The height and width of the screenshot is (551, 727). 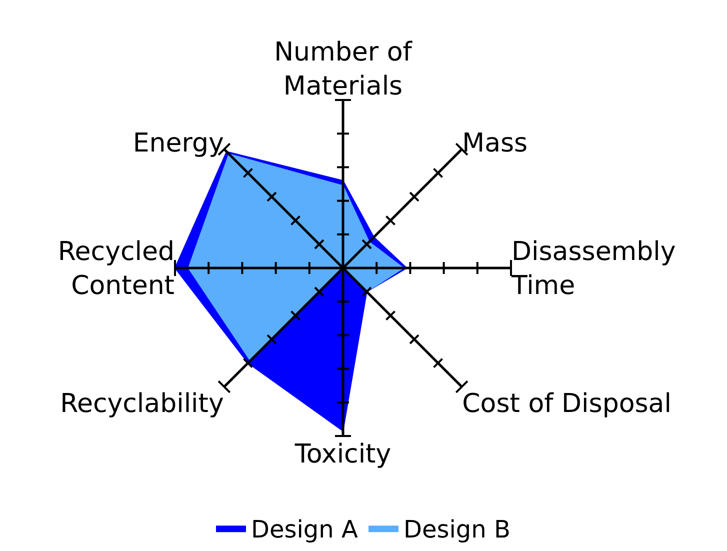 I want to click on spoke-label: Recycled Content, so click(x=116, y=269).